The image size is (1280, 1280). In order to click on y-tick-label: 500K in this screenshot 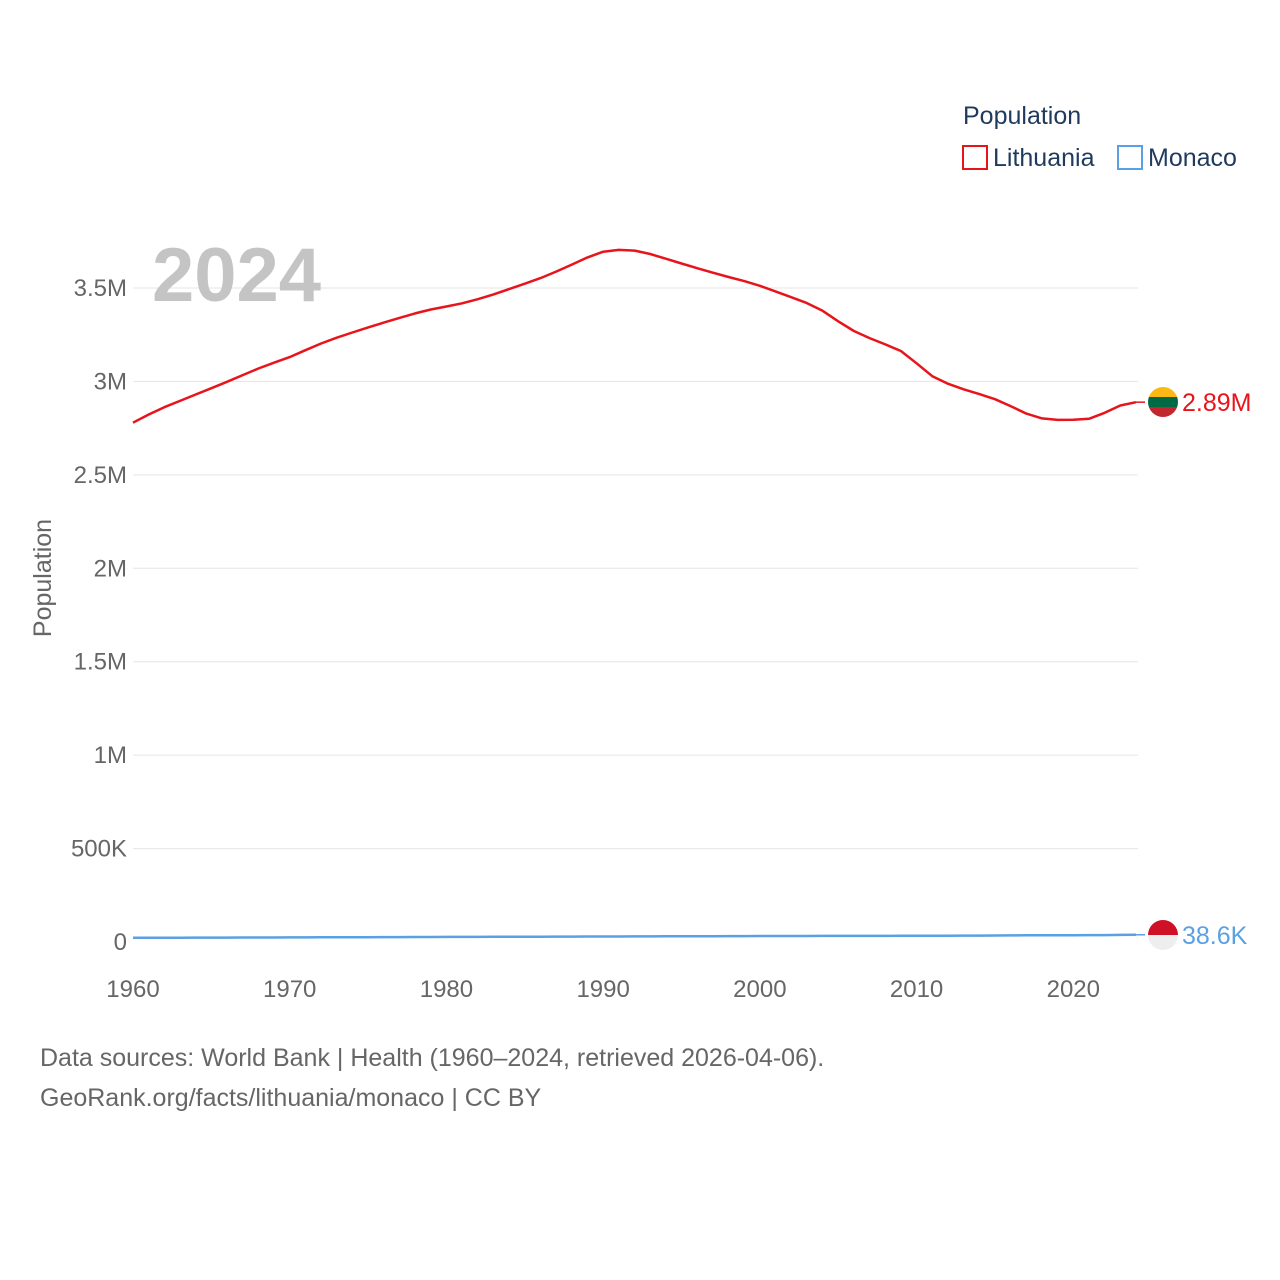, I will do `click(99, 849)`.